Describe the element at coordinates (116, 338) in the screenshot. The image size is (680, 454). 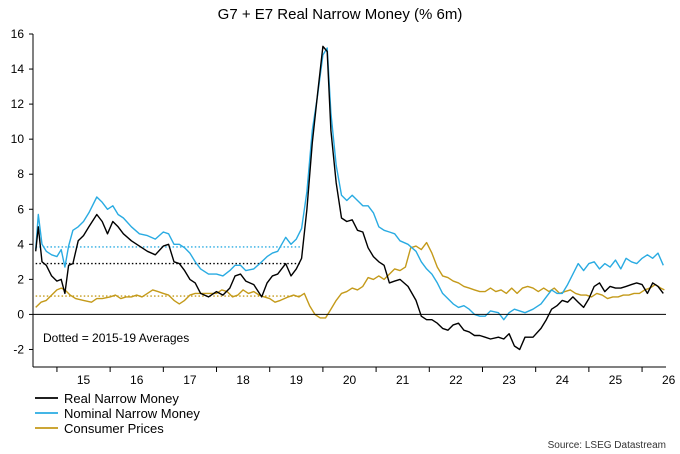
I see `dotted-averages-note: Dotted = 2015-19 Averages` at that location.